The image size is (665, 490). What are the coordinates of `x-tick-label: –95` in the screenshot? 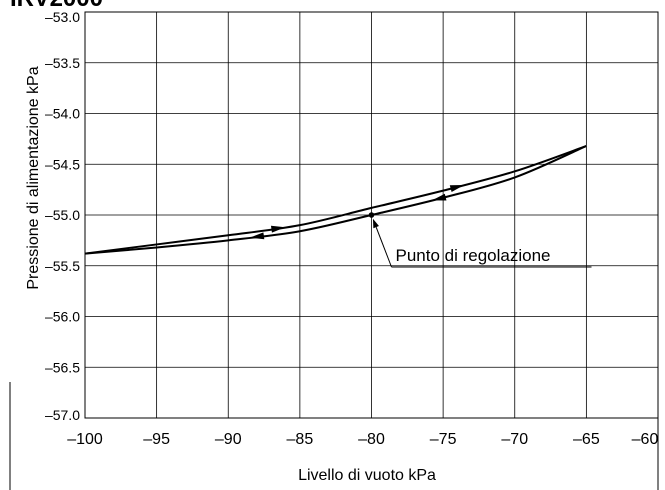 It's located at (156, 439).